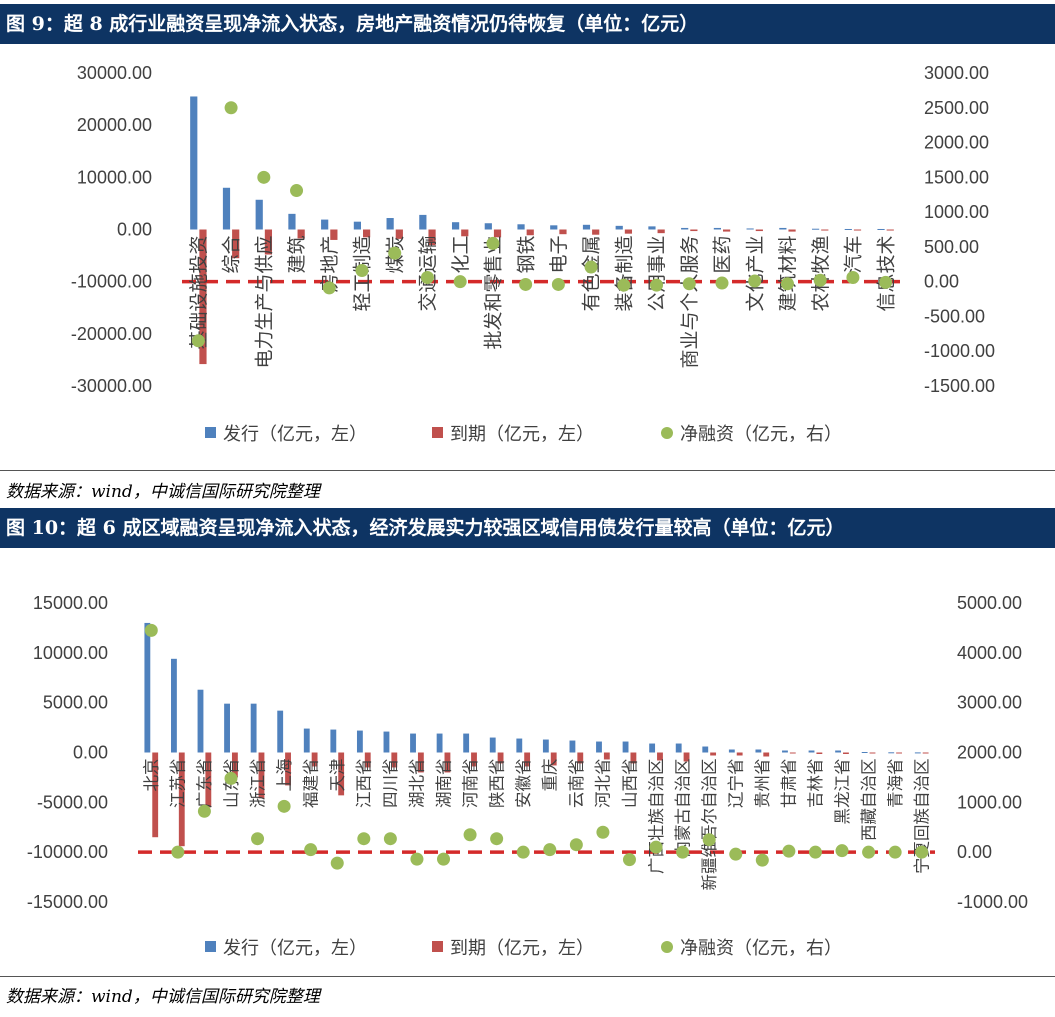  Describe the element at coordinates (956, 73) in the screenshot. I see `right-tick-label: 3000.00` at that location.